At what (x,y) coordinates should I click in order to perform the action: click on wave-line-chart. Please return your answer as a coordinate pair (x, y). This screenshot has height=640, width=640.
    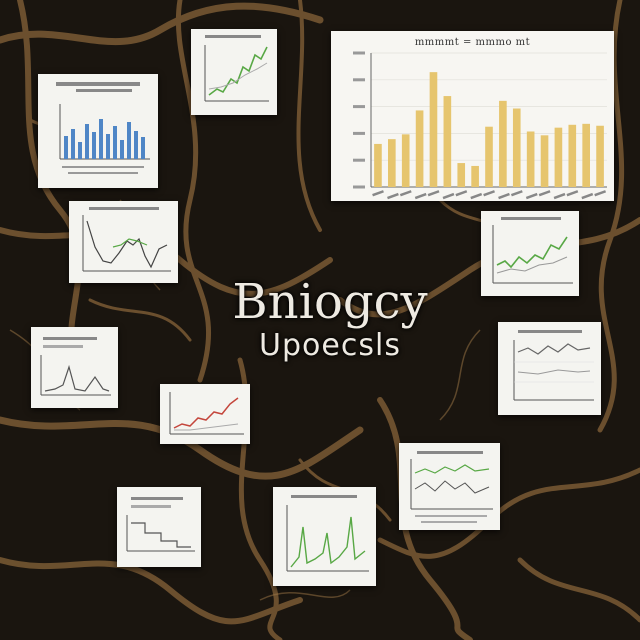
    Looking at the image, I should click on (451, 487).